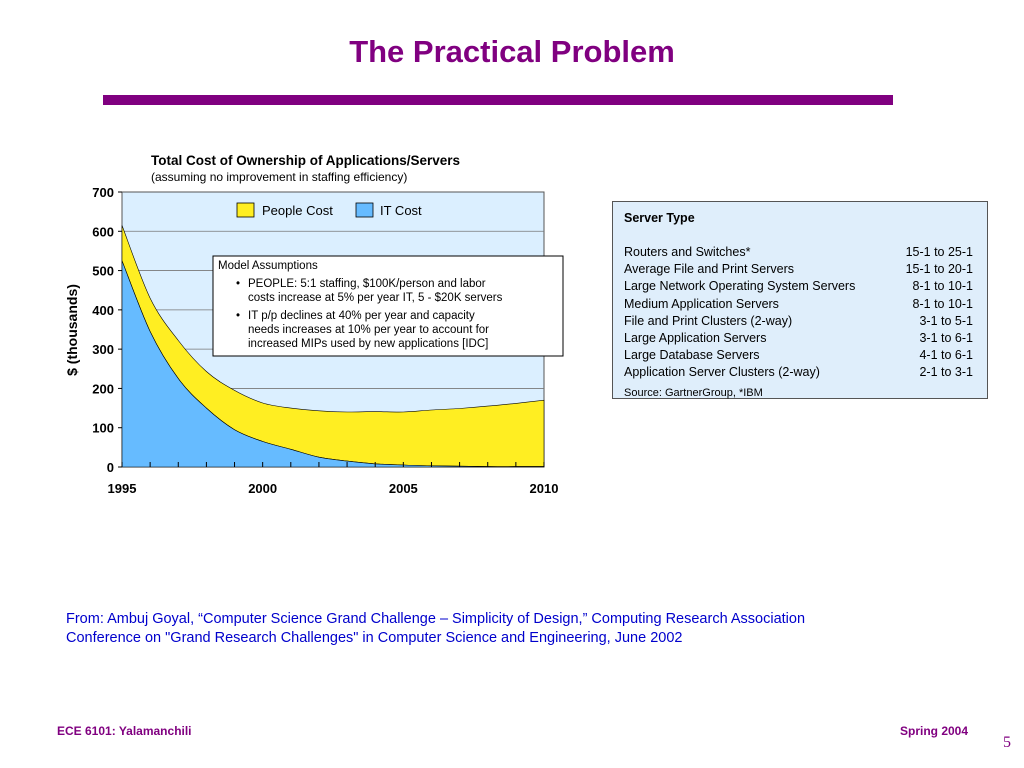  Describe the element at coordinates (801, 339) in the screenshot. I see `server-table-row: Large Application Servers 3-1 to 6-1` at that location.